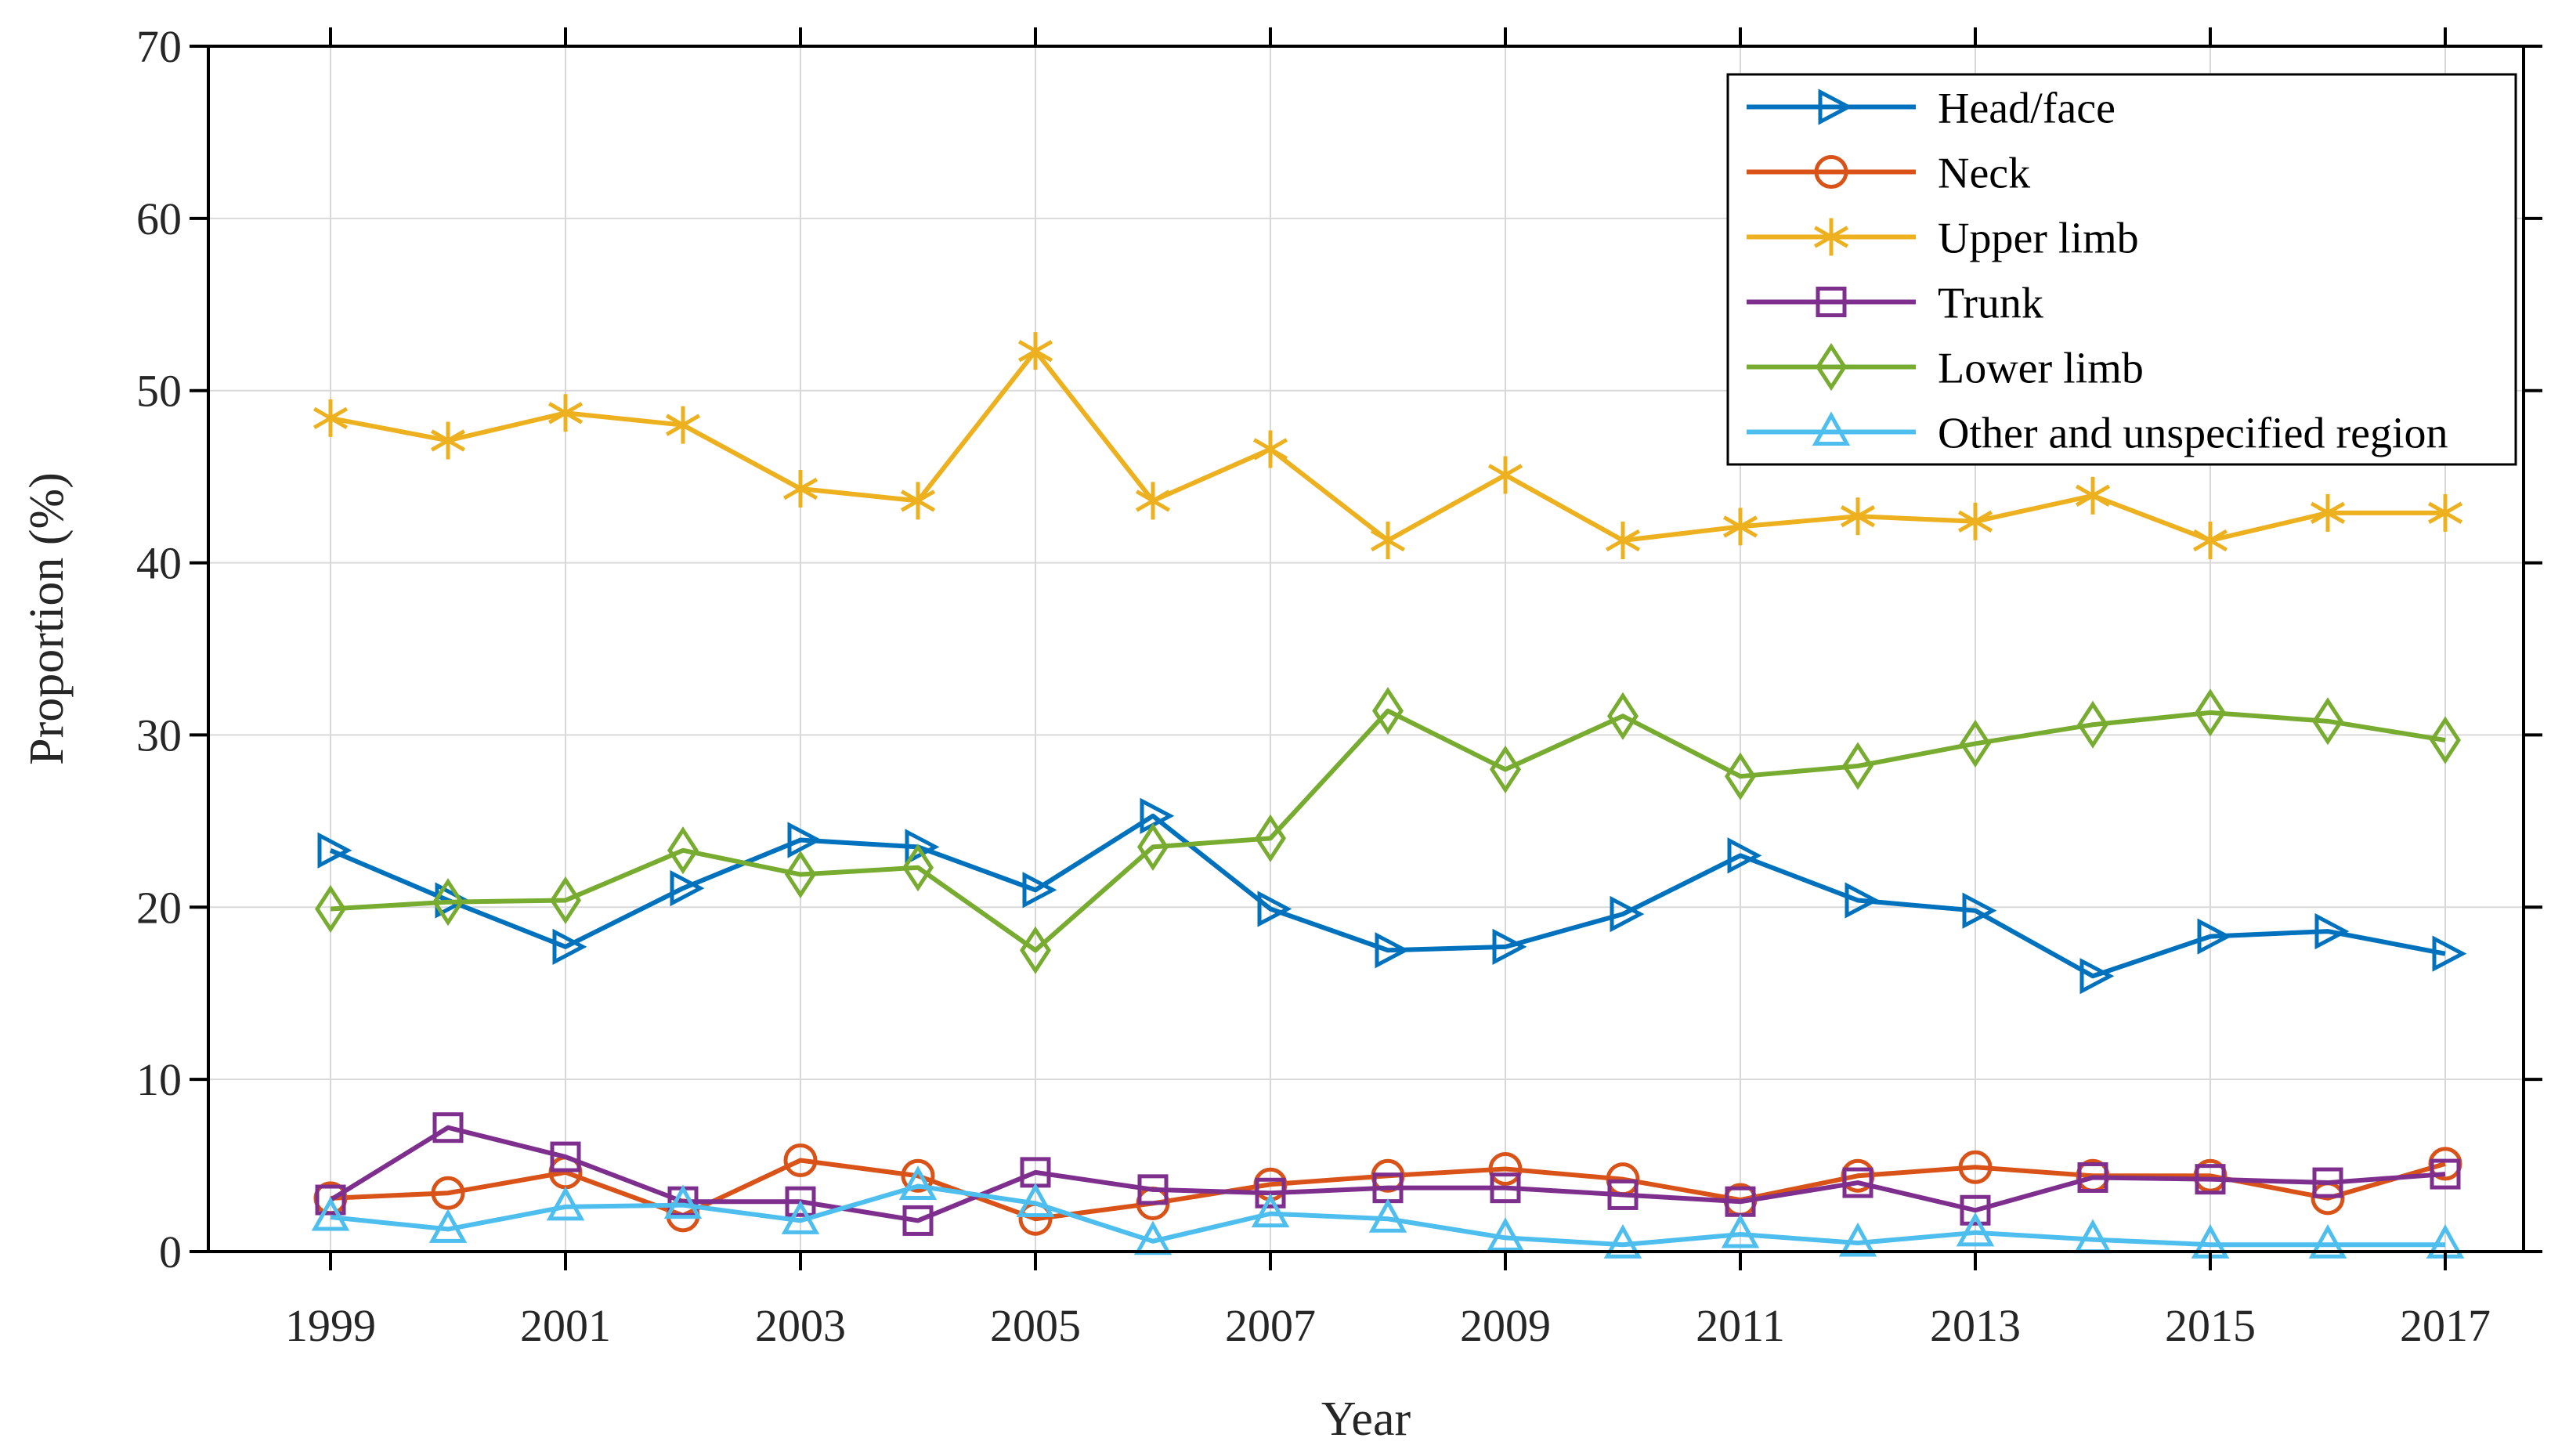  Describe the element at coordinates (330, 1325) in the screenshot. I see `x-tick-label: 1999` at that location.